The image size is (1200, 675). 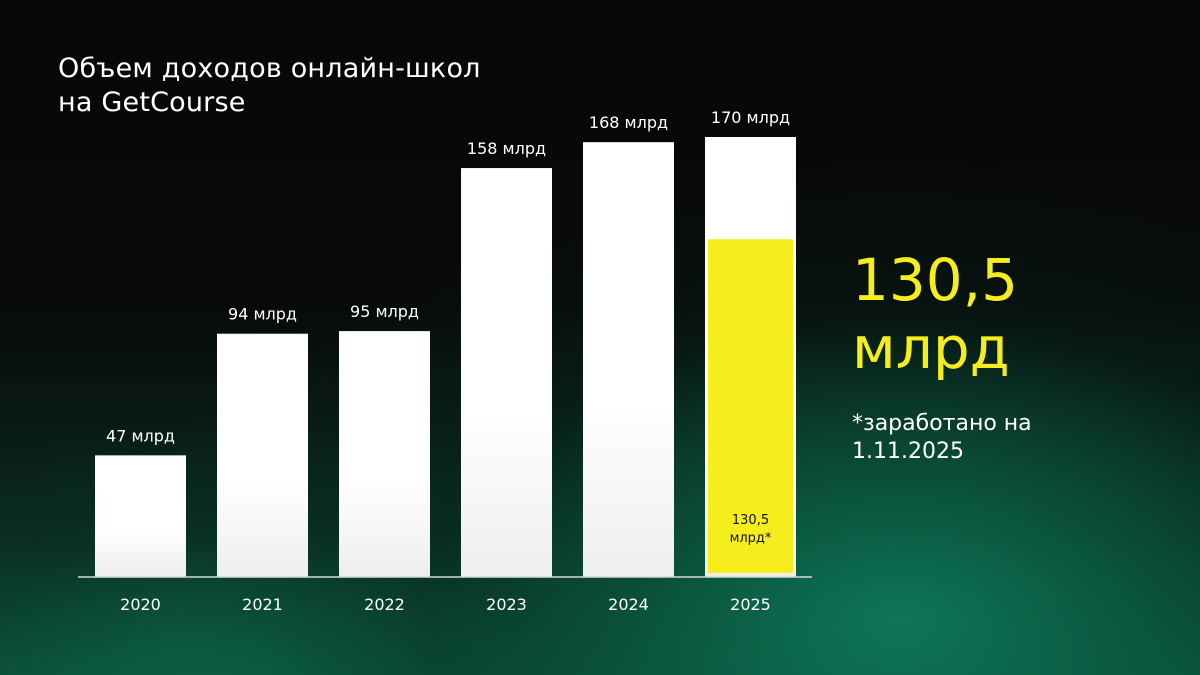 What do you see at coordinates (942, 423) in the screenshot?
I see `footnote-line-1: *заработано на` at bounding box center [942, 423].